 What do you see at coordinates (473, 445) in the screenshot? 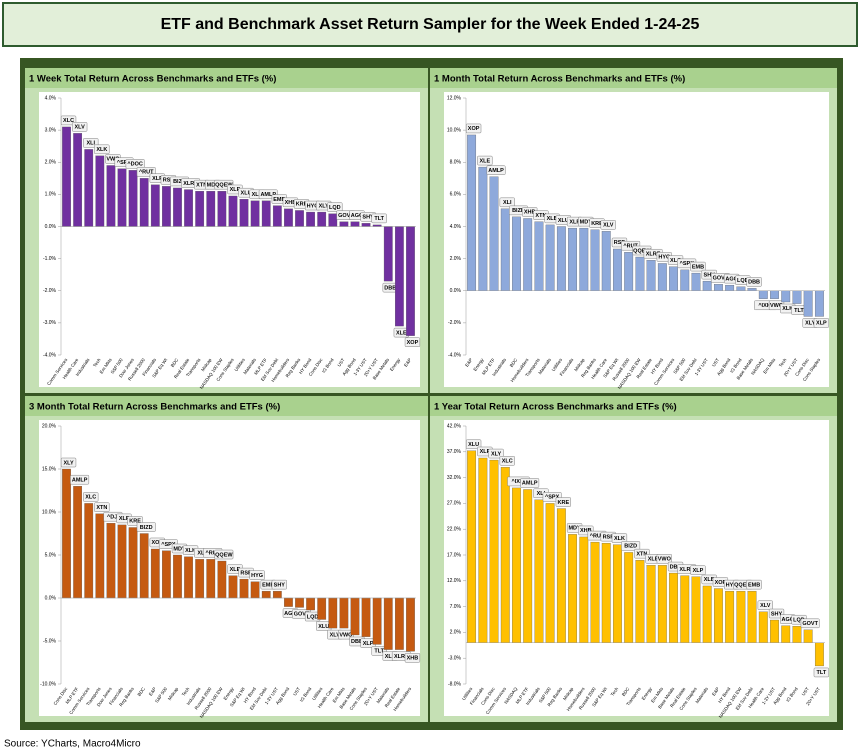
I see `ticker-label: XLU` at bounding box center [473, 445].